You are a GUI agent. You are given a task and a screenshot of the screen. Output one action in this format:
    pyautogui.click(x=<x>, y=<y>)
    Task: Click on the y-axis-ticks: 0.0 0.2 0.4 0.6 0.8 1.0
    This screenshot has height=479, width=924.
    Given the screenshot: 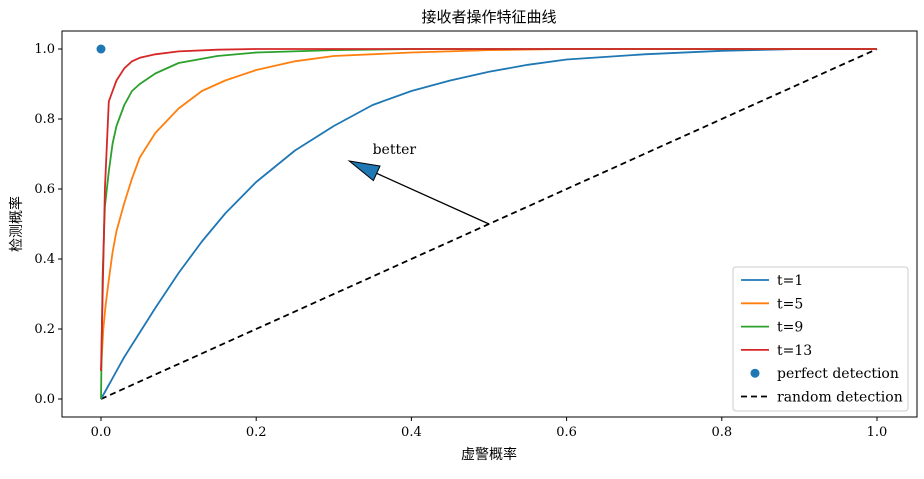 What is the action you would take?
    pyautogui.click(x=48, y=224)
    